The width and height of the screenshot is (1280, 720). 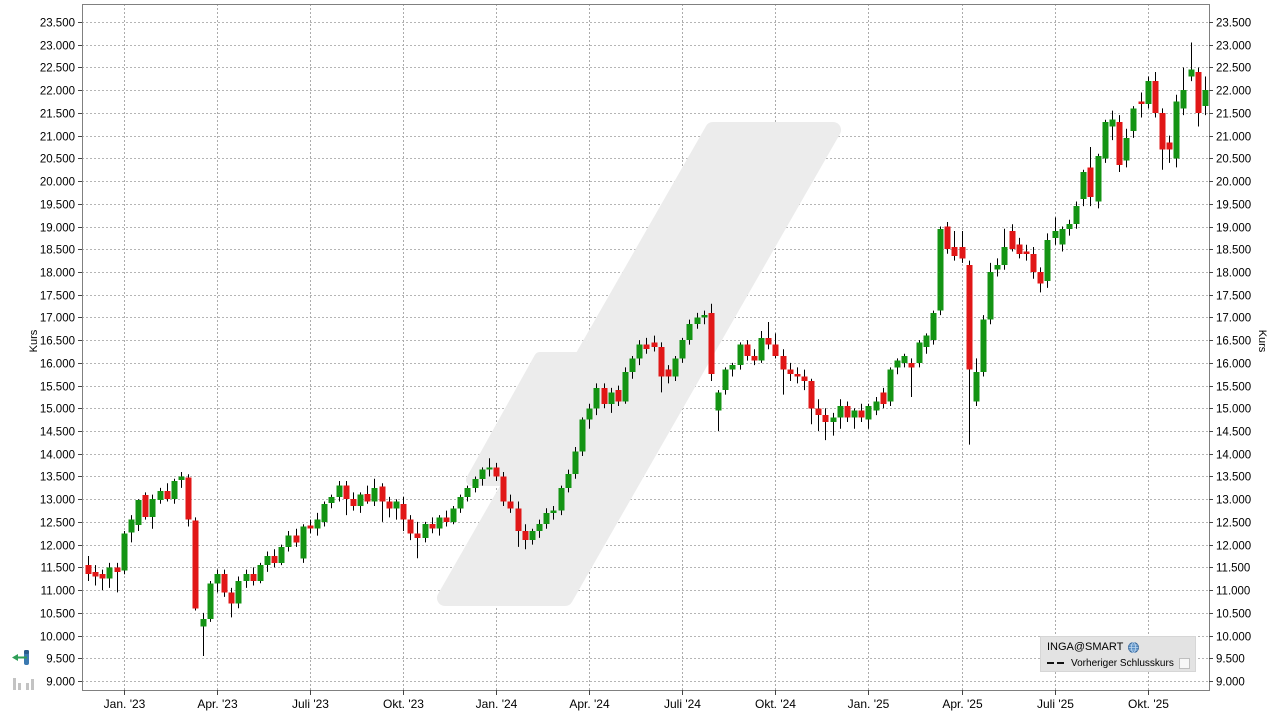 What do you see at coordinates (57, 115) in the screenshot?
I see `y-axis-tick-label-left: 21.500` at bounding box center [57, 115].